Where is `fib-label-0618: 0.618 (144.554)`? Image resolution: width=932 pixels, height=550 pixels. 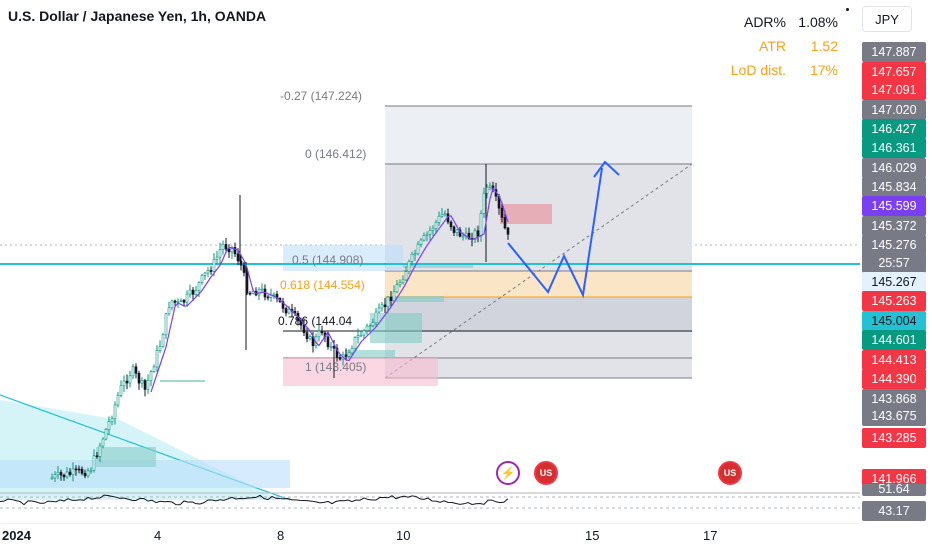
fib-label-0618: 0.618 (144.554) is located at coordinates (322, 285).